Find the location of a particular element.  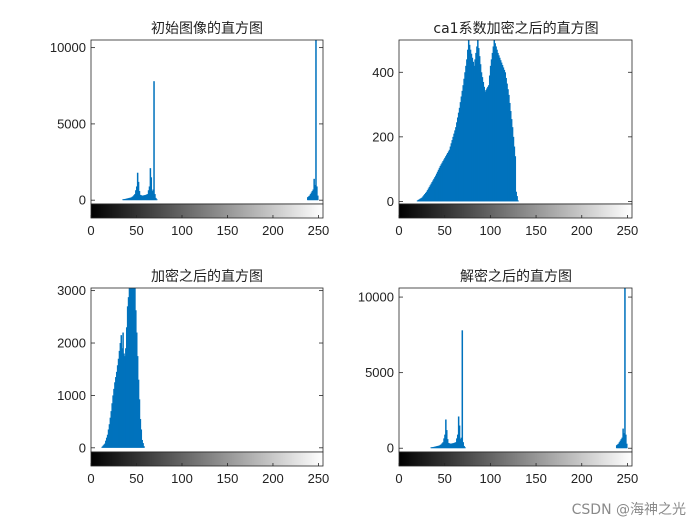

y-tick-label: 400 is located at coordinates (383, 72).